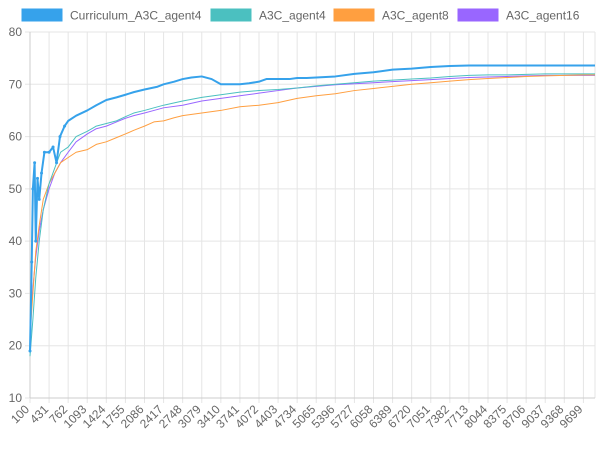 This screenshot has height=450, width=600. What do you see at coordinates (20, 215) in the screenshot?
I see `y-axis: 10 20 30 40 50 60 70 80` at bounding box center [20, 215].